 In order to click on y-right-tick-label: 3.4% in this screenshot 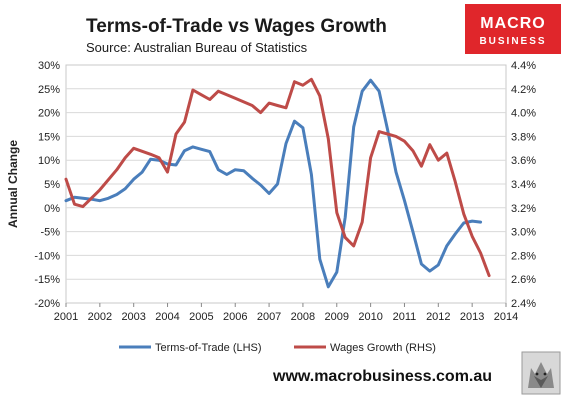, I will do `click(523, 185)`.